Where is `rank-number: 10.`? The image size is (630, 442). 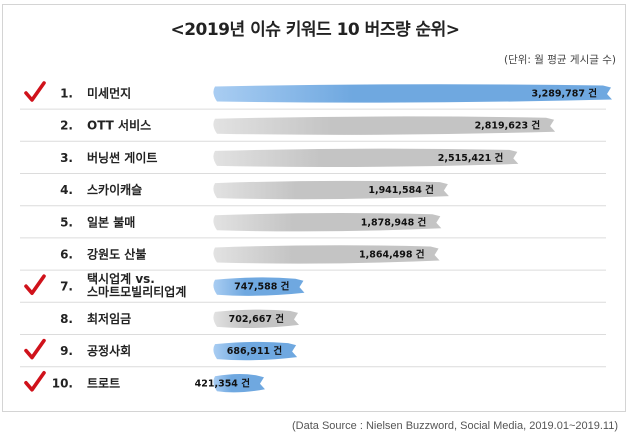 rank-number: 10. is located at coordinates (62, 383).